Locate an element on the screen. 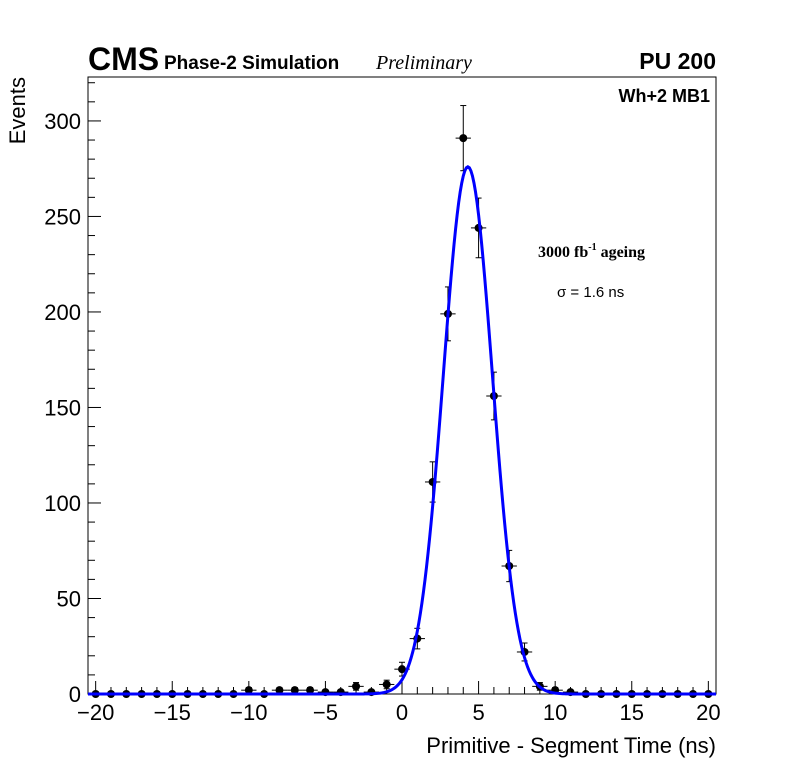 The width and height of the screenshot is (796, 772). y-tick-labels: 0 50 100 150 200 250 300 is located at coordinates (62, 408).